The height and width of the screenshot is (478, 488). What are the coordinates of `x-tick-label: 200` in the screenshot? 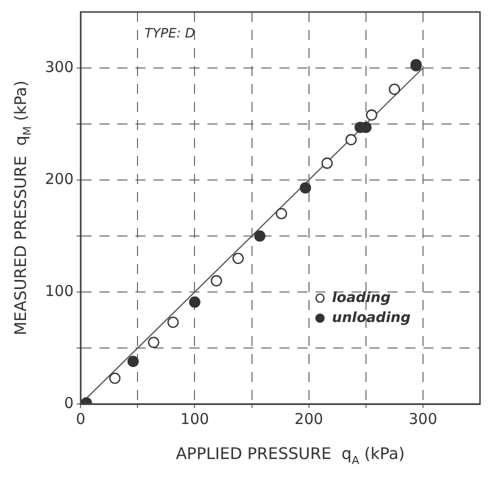 It's located at (309, 419).